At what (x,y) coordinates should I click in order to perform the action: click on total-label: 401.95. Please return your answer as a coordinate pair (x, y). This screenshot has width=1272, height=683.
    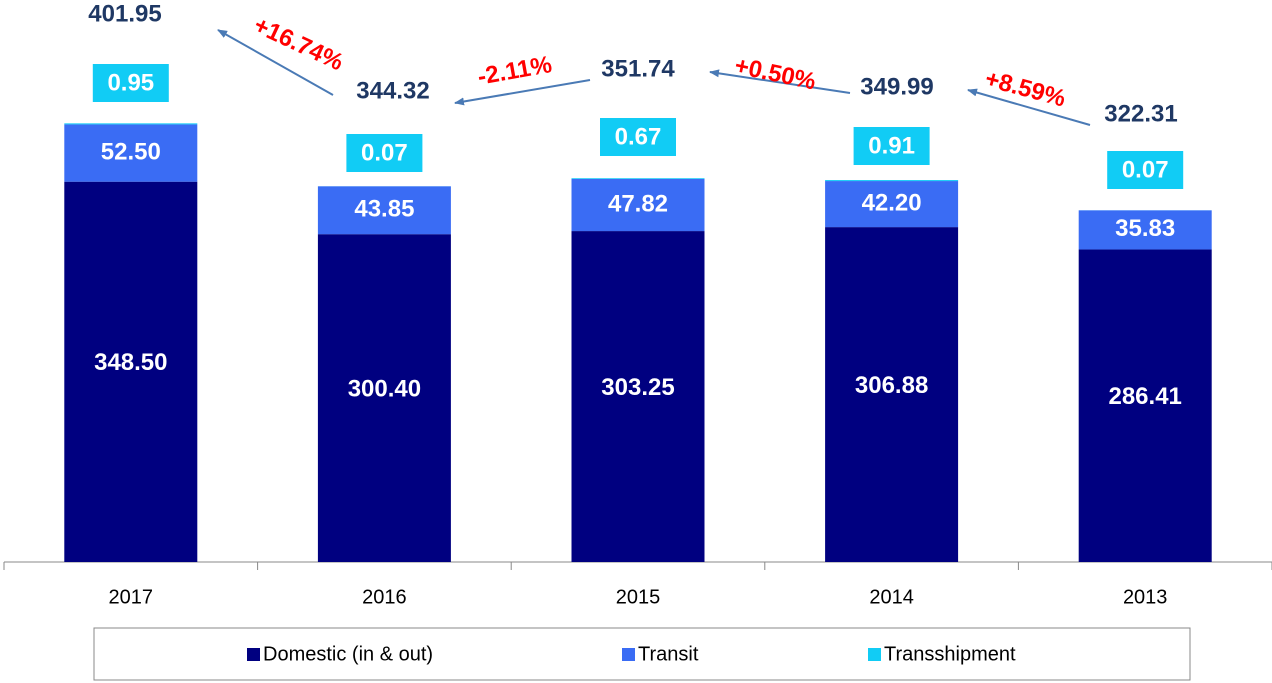
    Looking at the image, I should click on (124, 13).